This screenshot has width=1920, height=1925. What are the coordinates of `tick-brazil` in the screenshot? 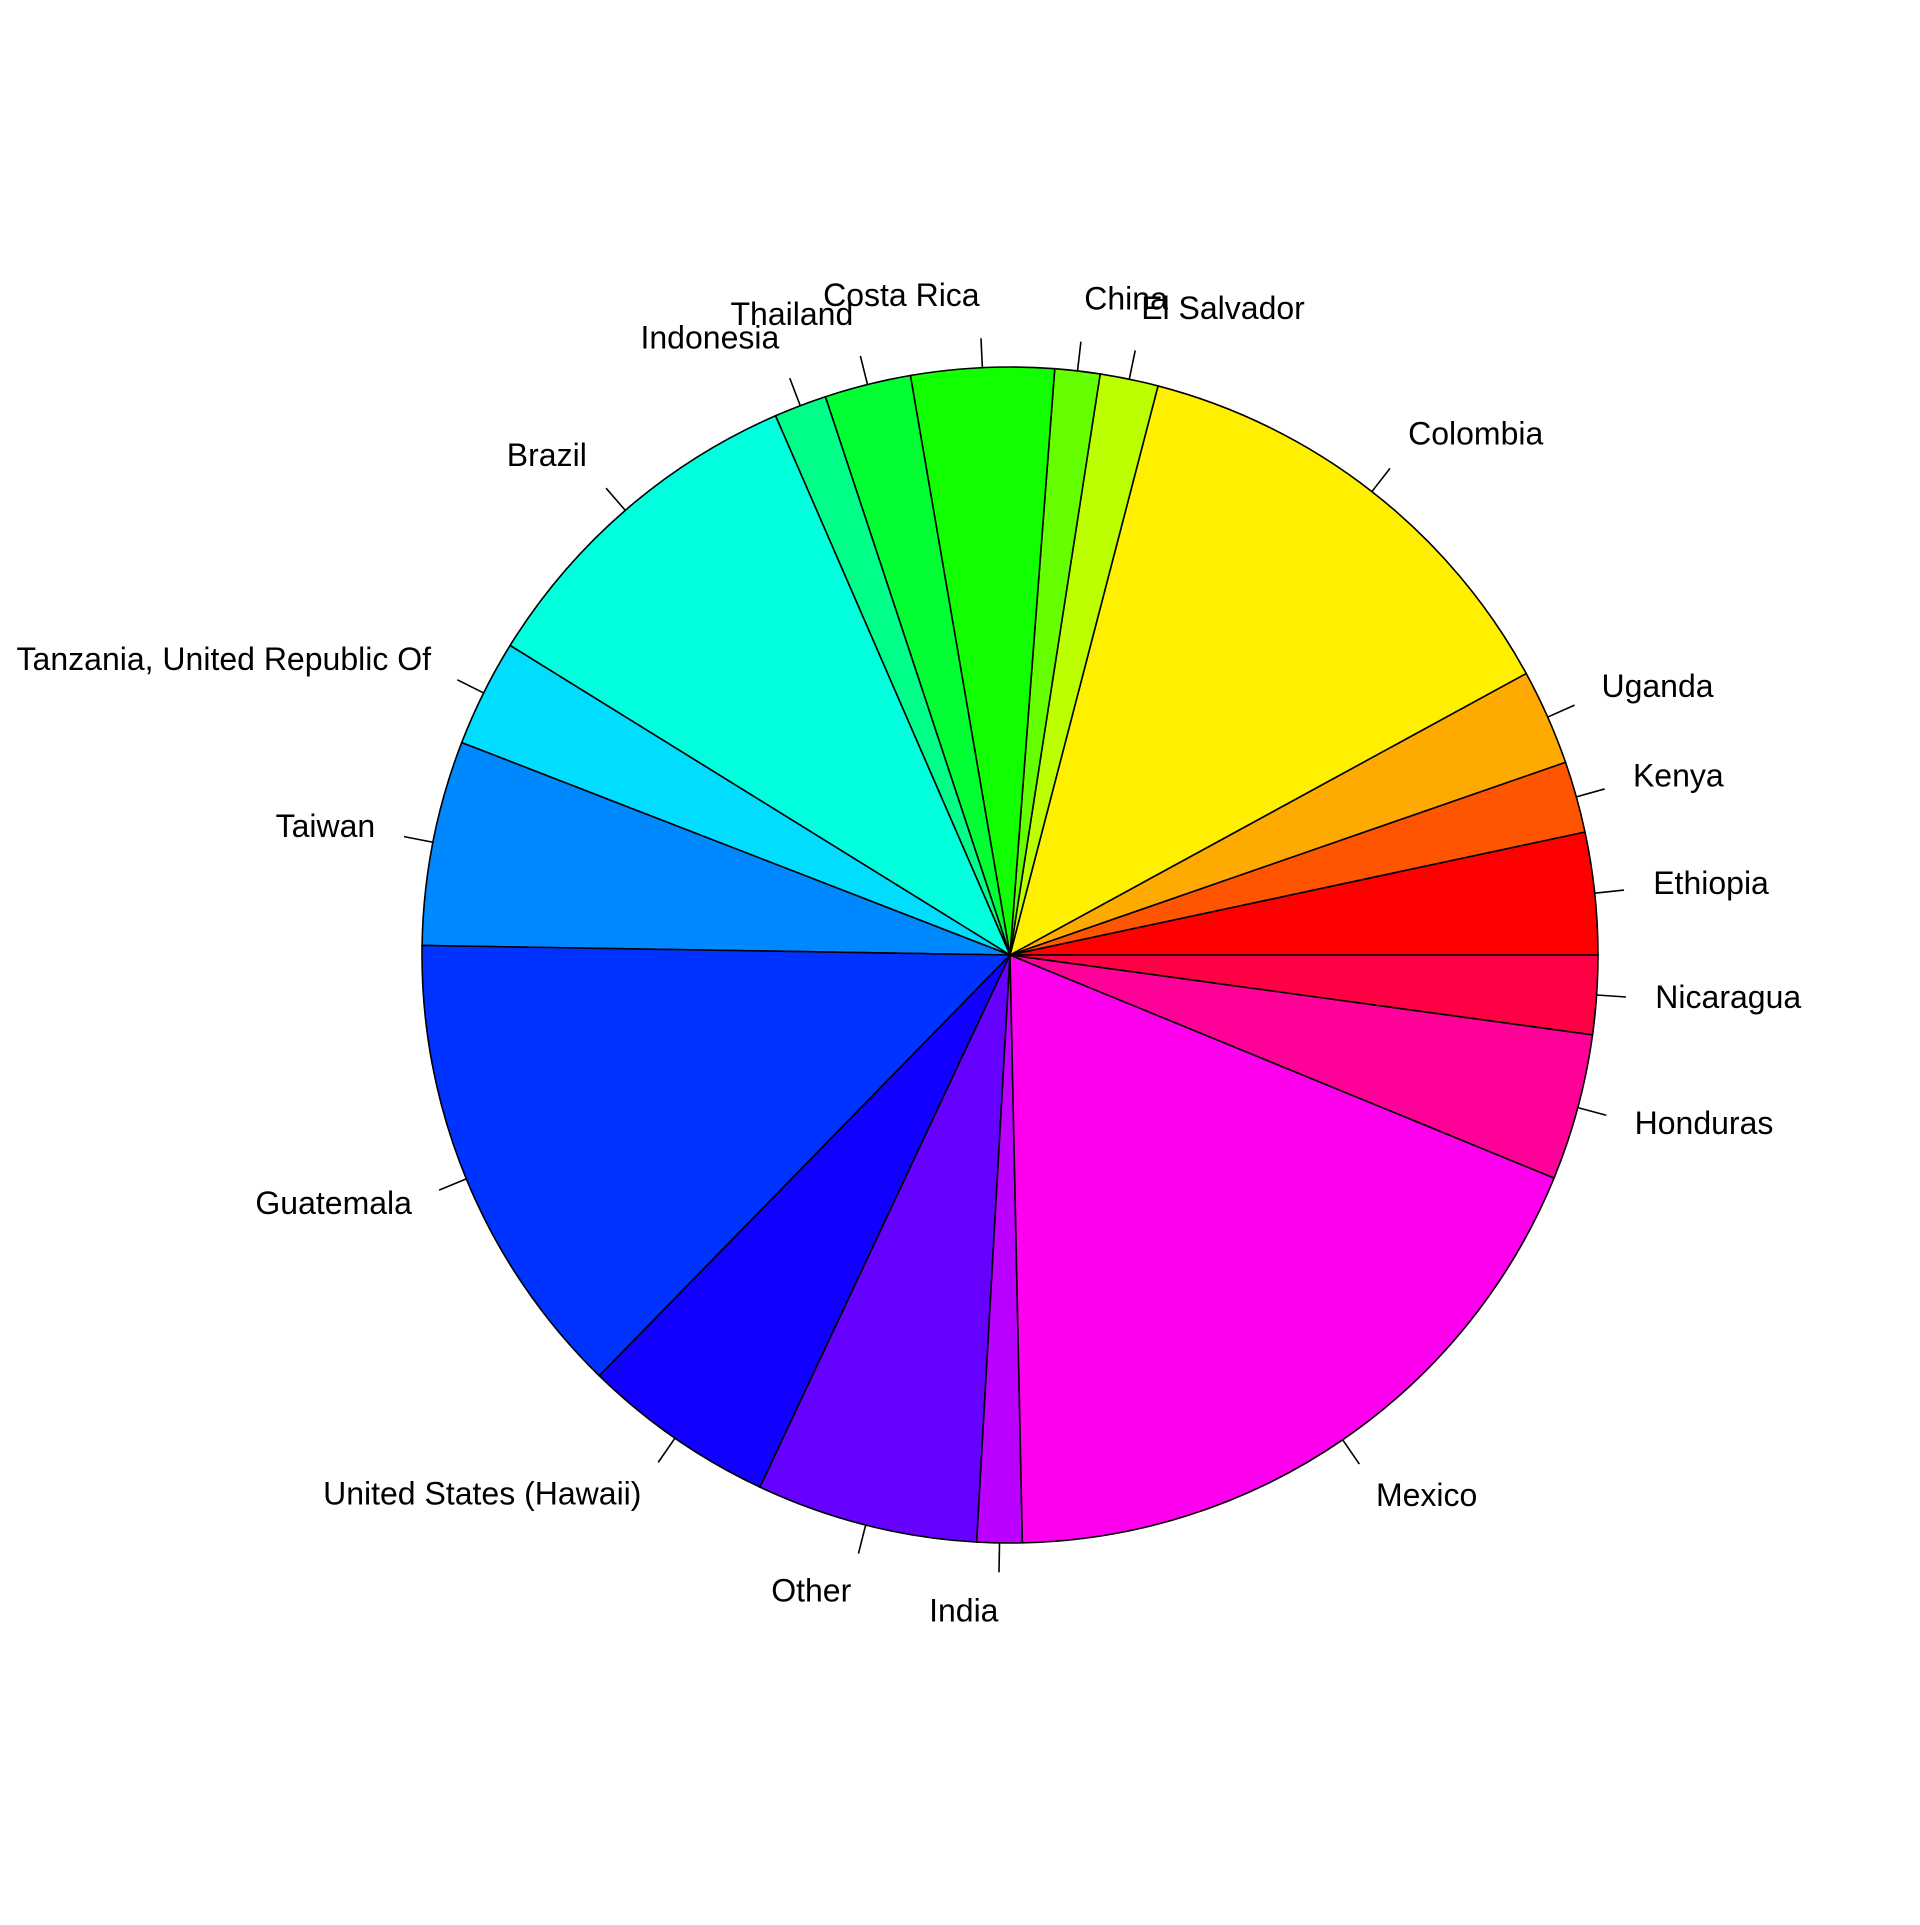 It's located at (615, 499).